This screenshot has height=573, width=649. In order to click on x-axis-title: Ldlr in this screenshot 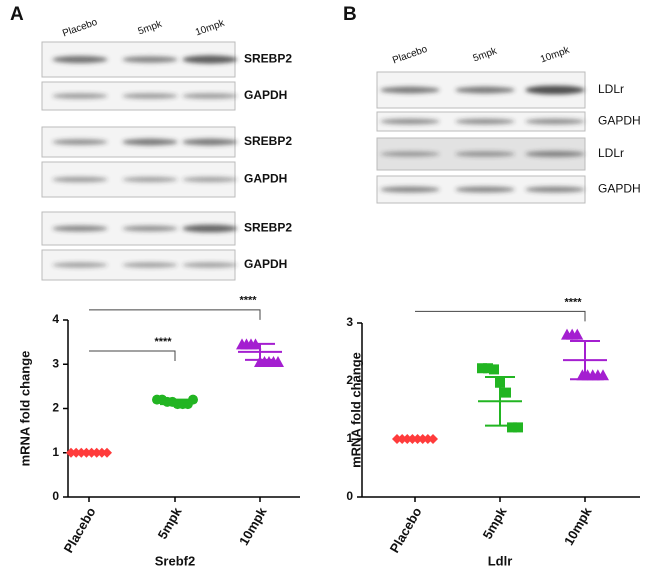, I will do `click(500, 560)`.